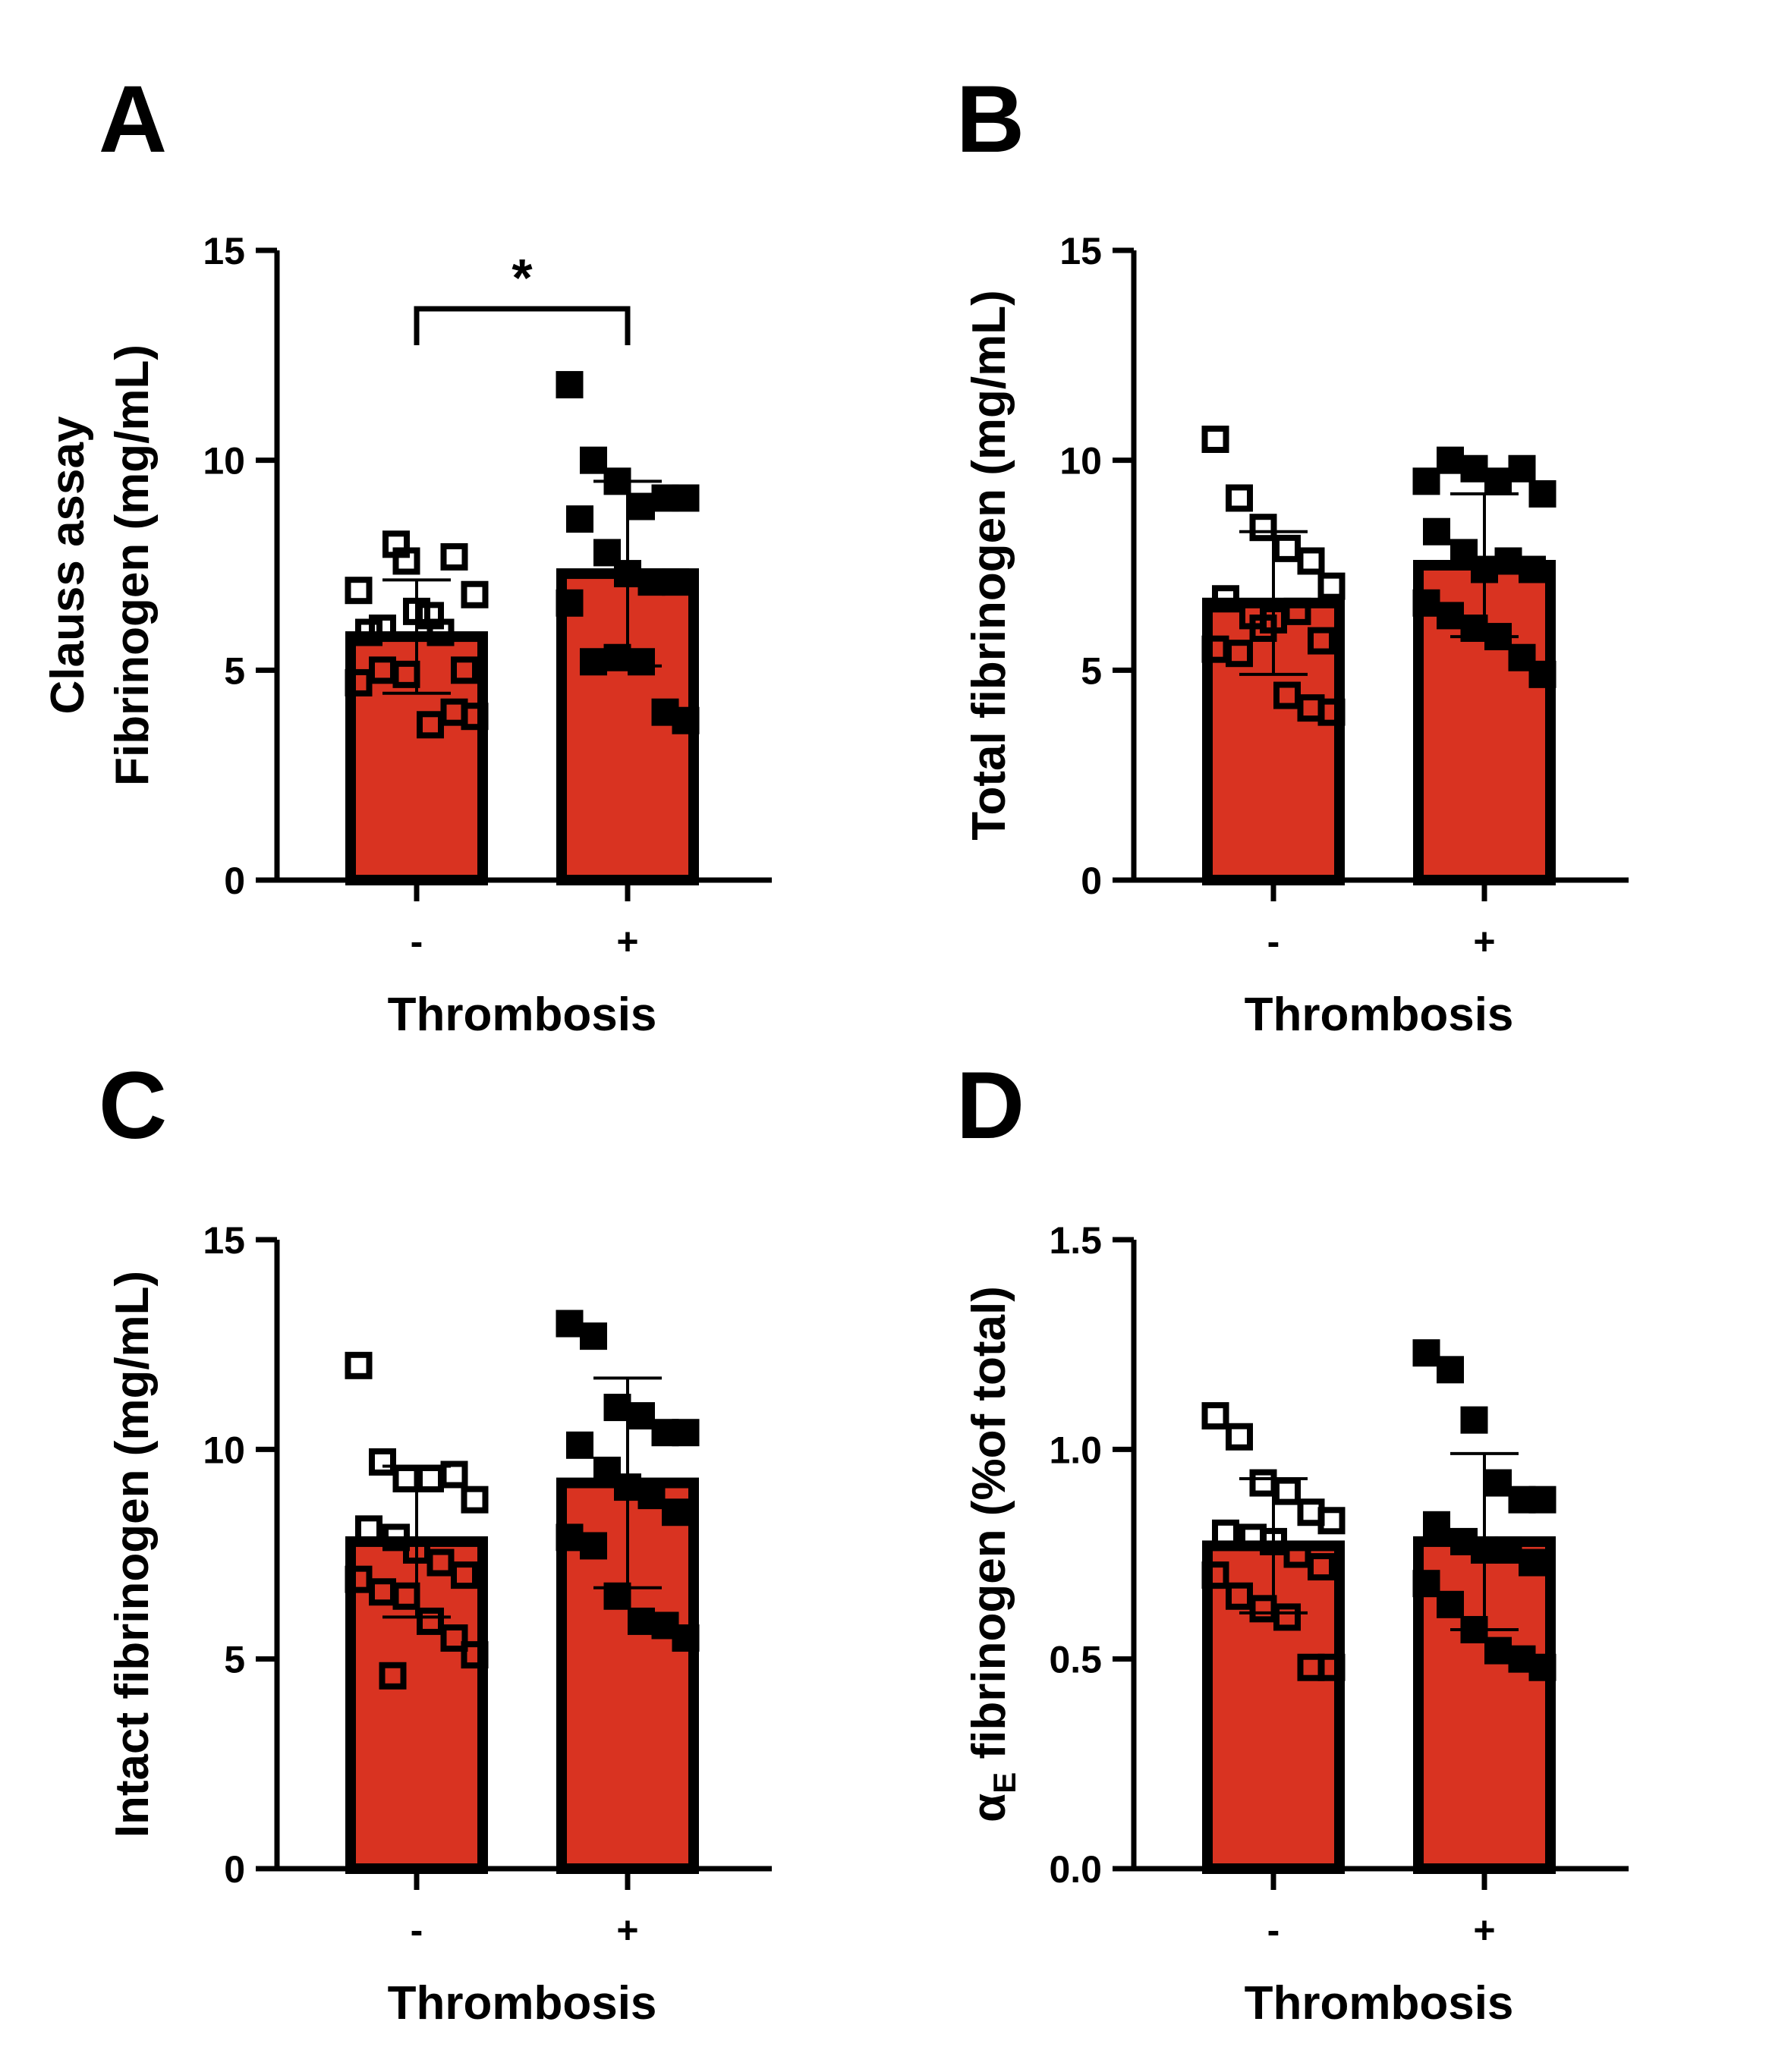  What do you see at coordinates (990, 120) in the screenshot?
I see `panel-letter: B` at bounding box center [990, 120].